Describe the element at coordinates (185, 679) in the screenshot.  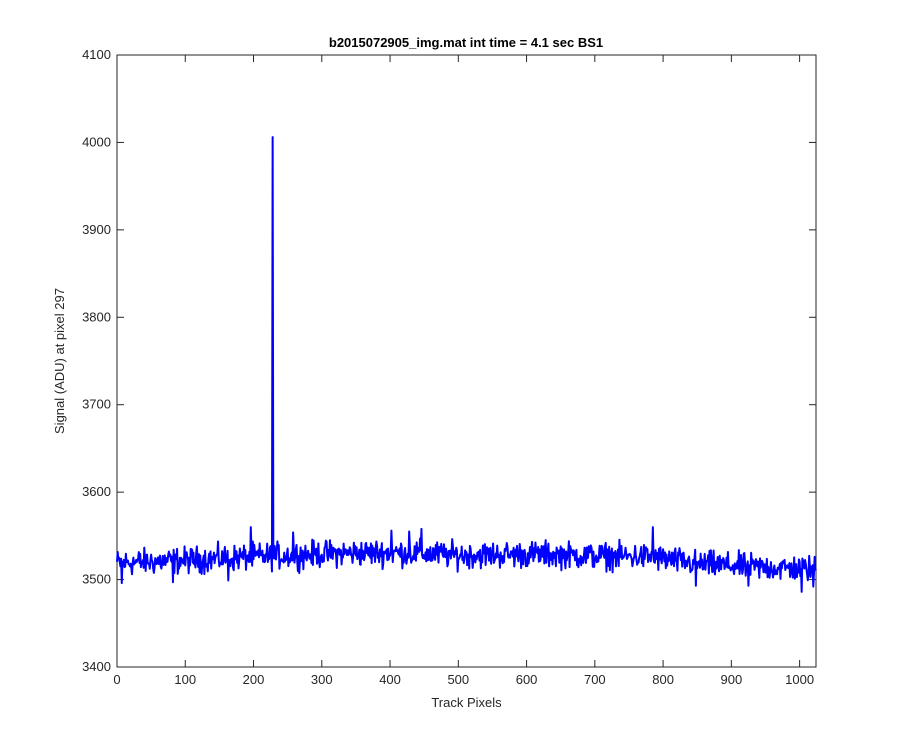
I see `x-tick-label: 100` at that location.